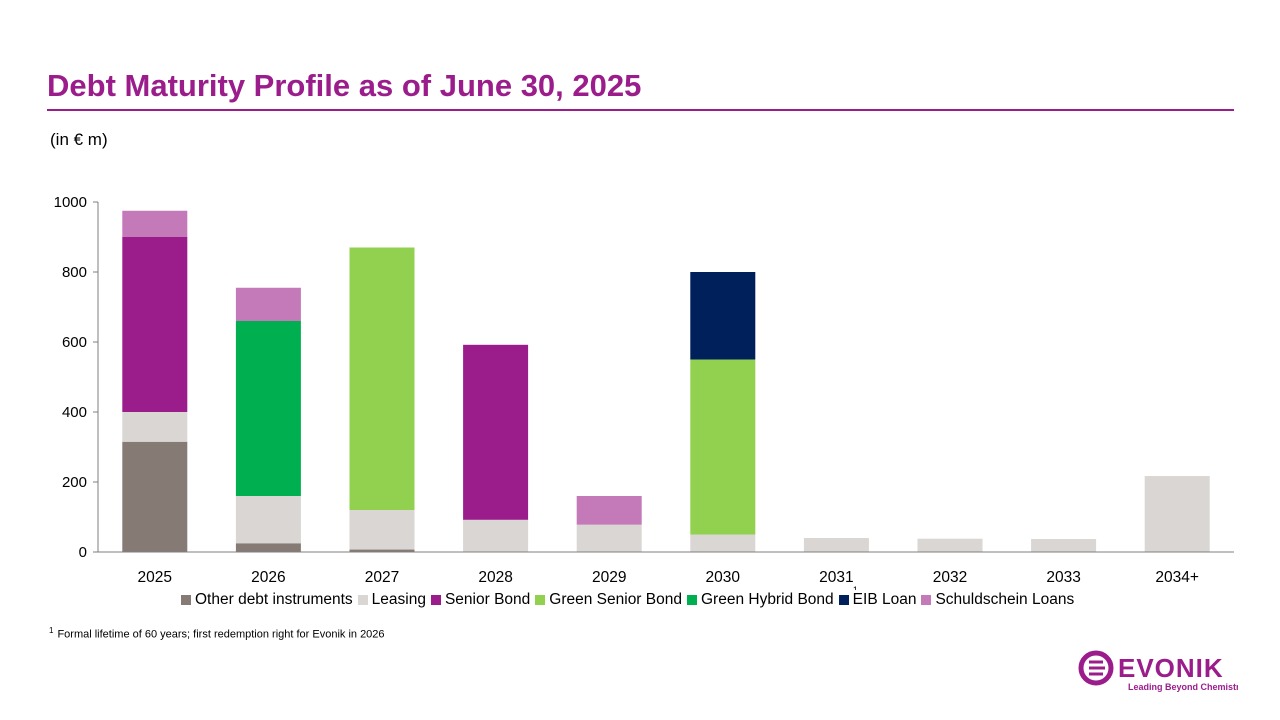 This screenshot has width=1280, height=720. I want to click on svg-text: Leading Beyond Chemistry, so click(1183, 687).